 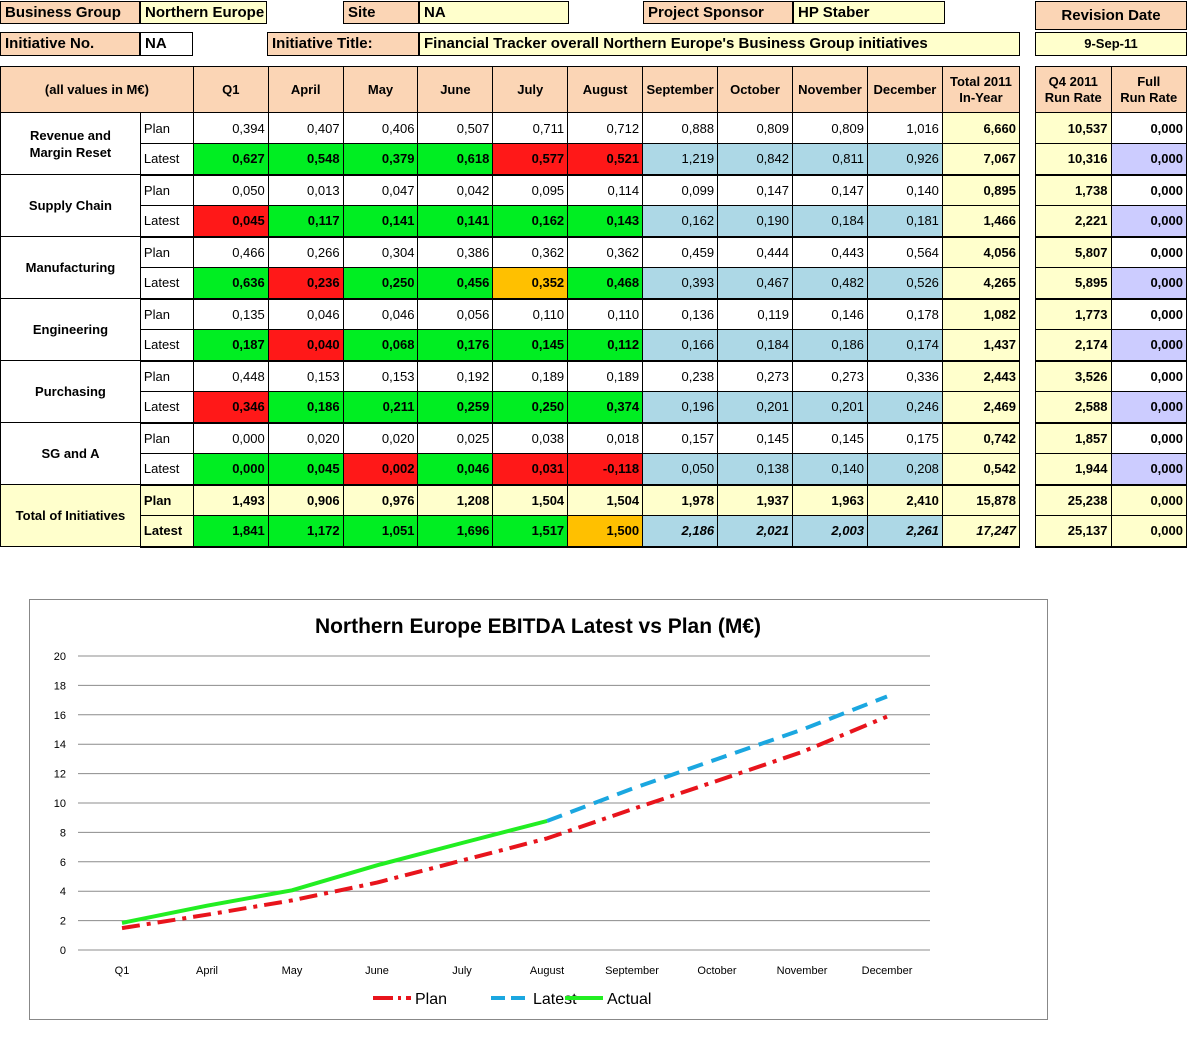 I want to click on value-cell: 0,002, so click(x=380, y=469).